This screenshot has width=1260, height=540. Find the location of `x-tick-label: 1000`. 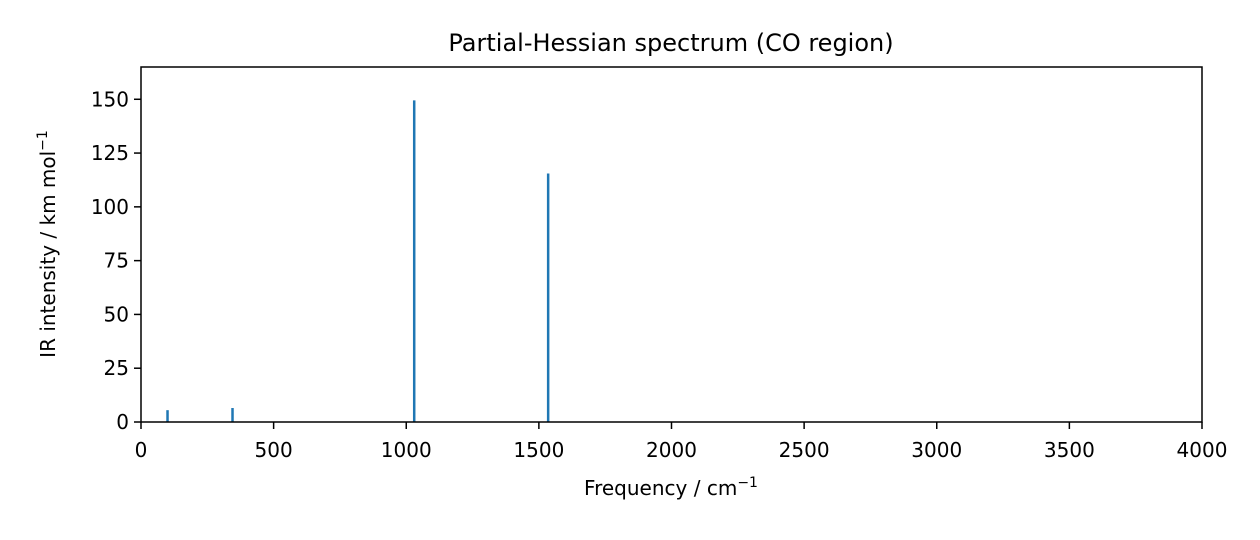

x-tick-label: 1000 is located at coordinates (406, 450).